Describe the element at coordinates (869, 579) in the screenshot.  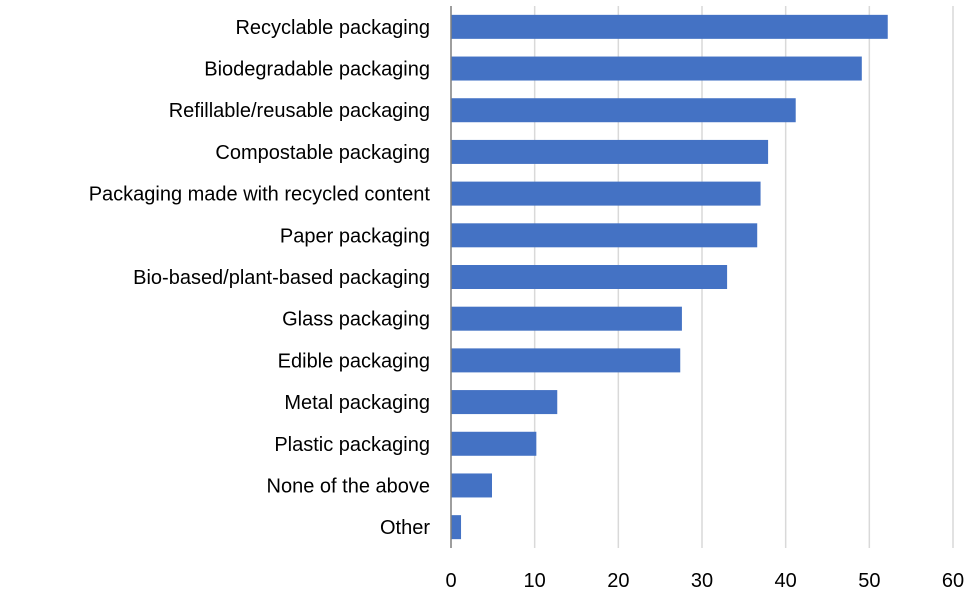
I see `x-tick-label: 50` at that location.